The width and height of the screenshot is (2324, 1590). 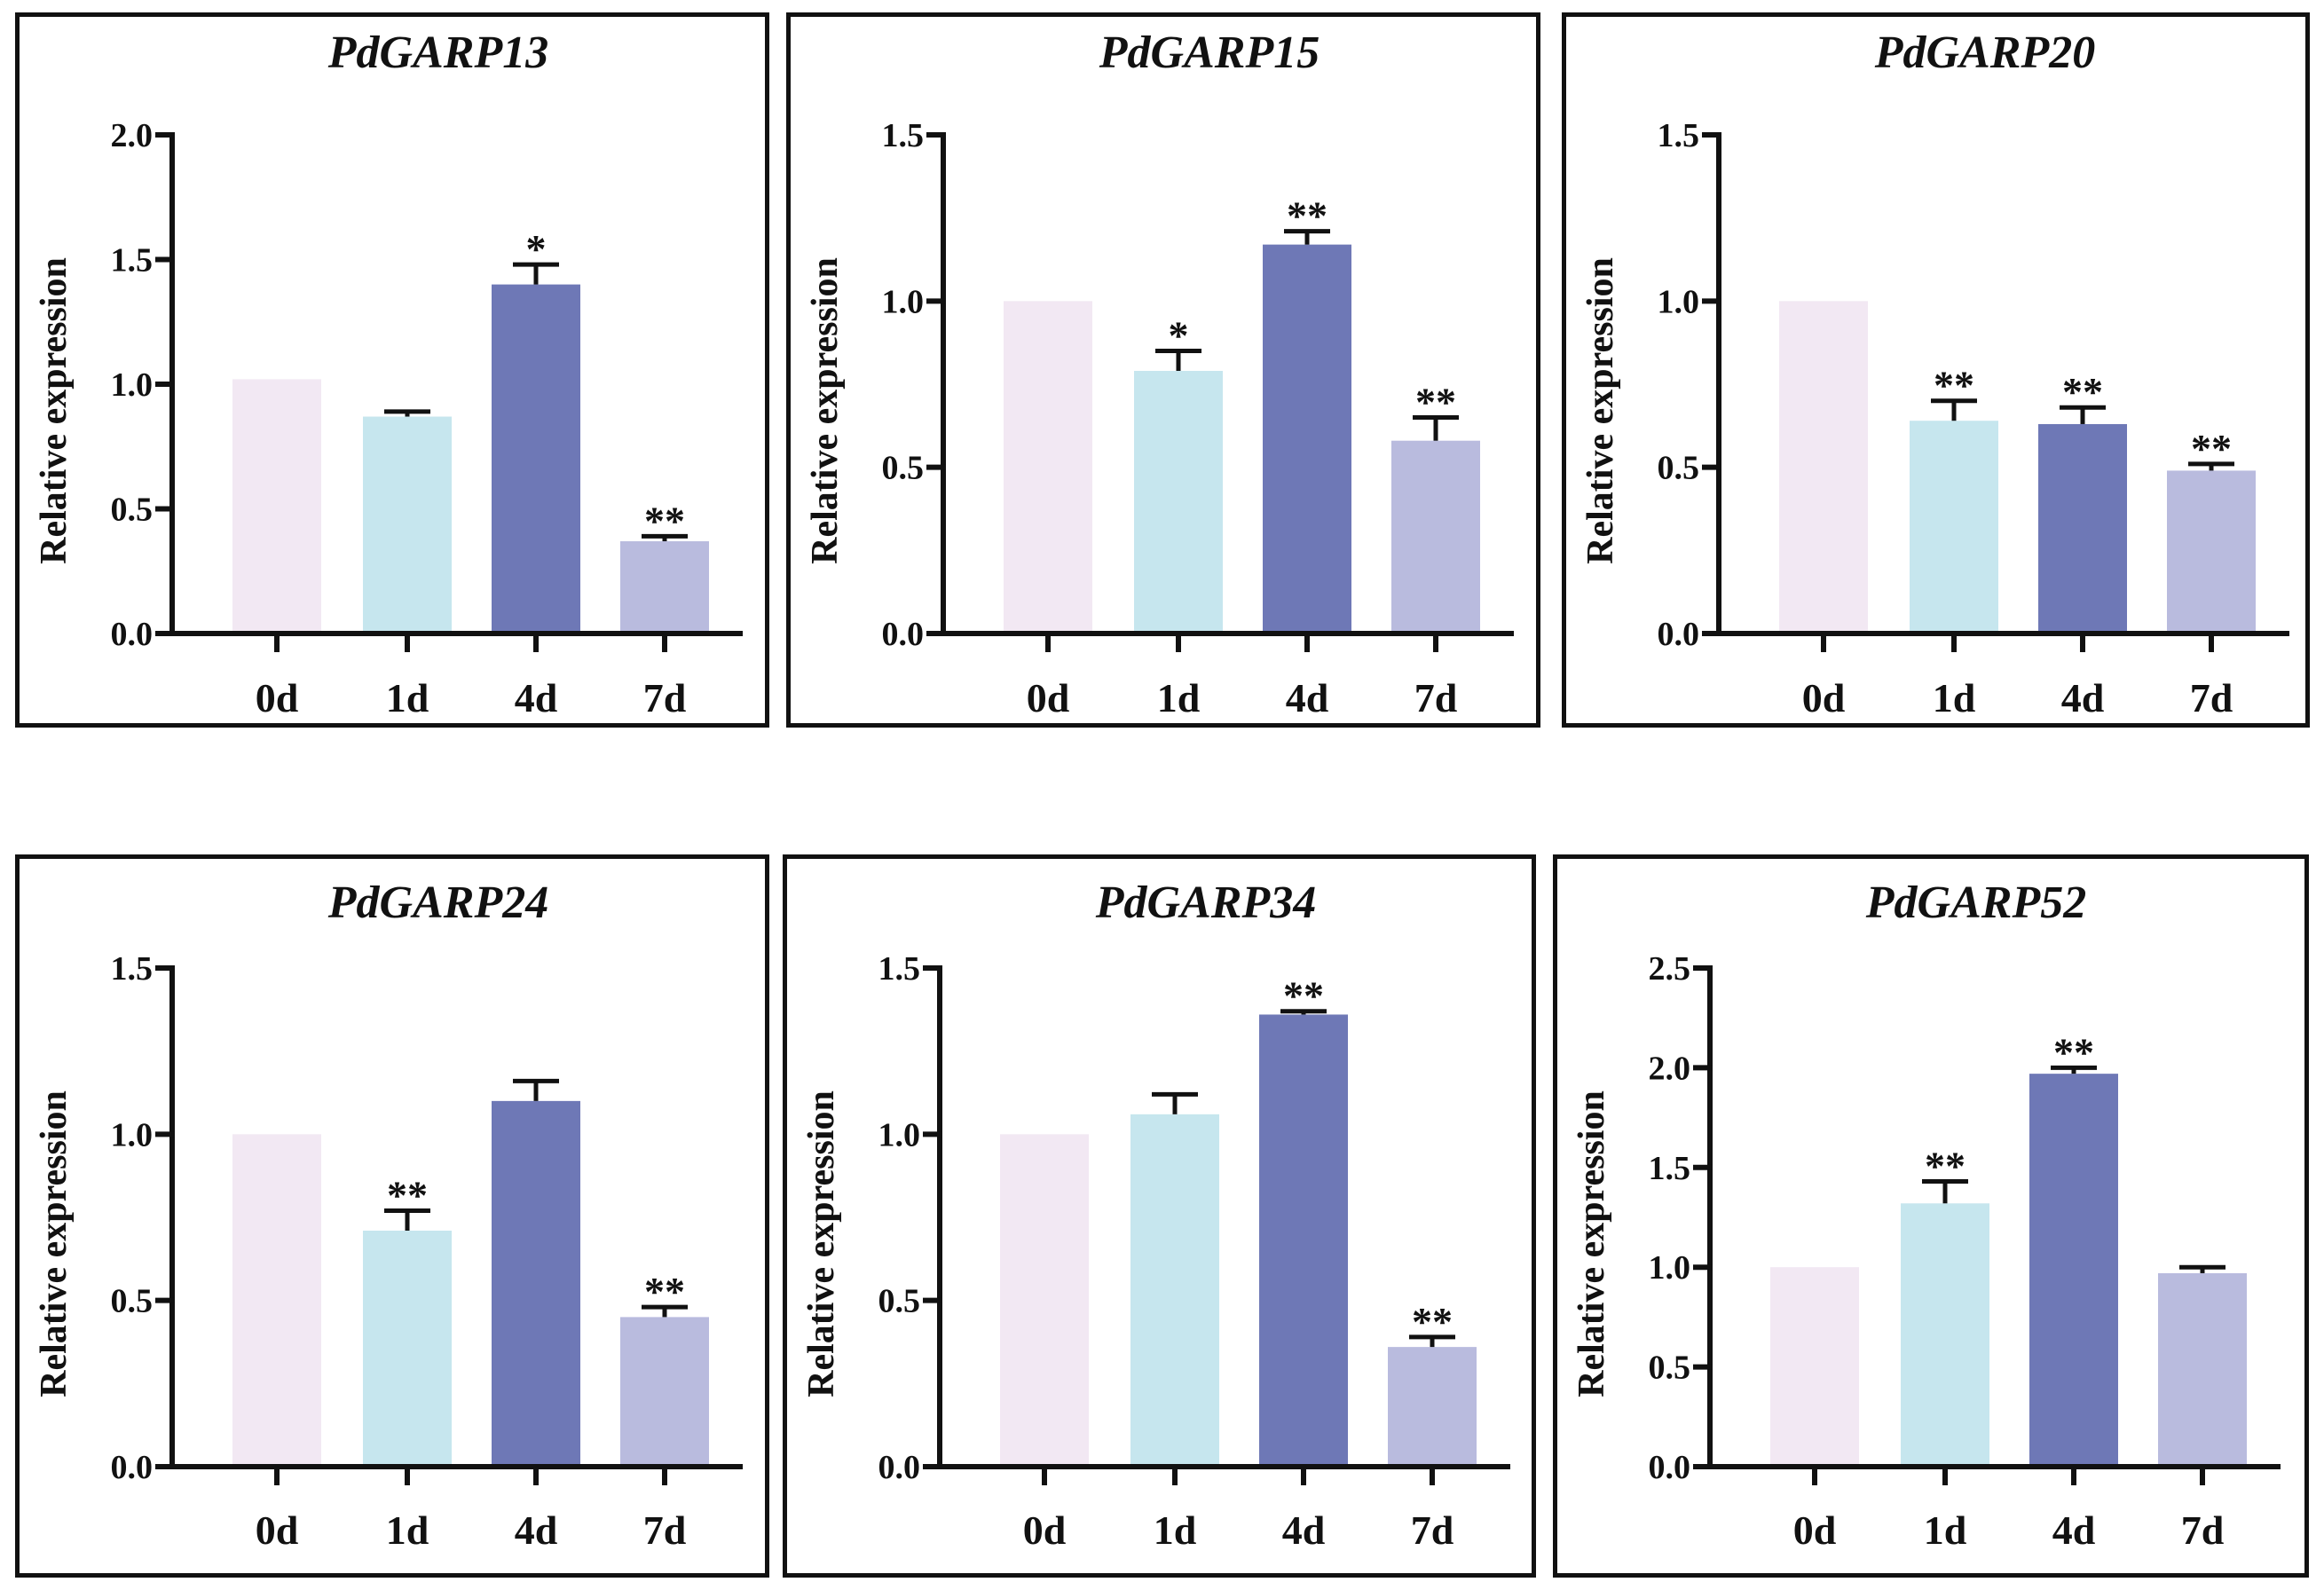 What do you see at coordinates (437, 903) in the screenshot?
I see `chart-title: PdGARP24` at bounding box center [437, 903].